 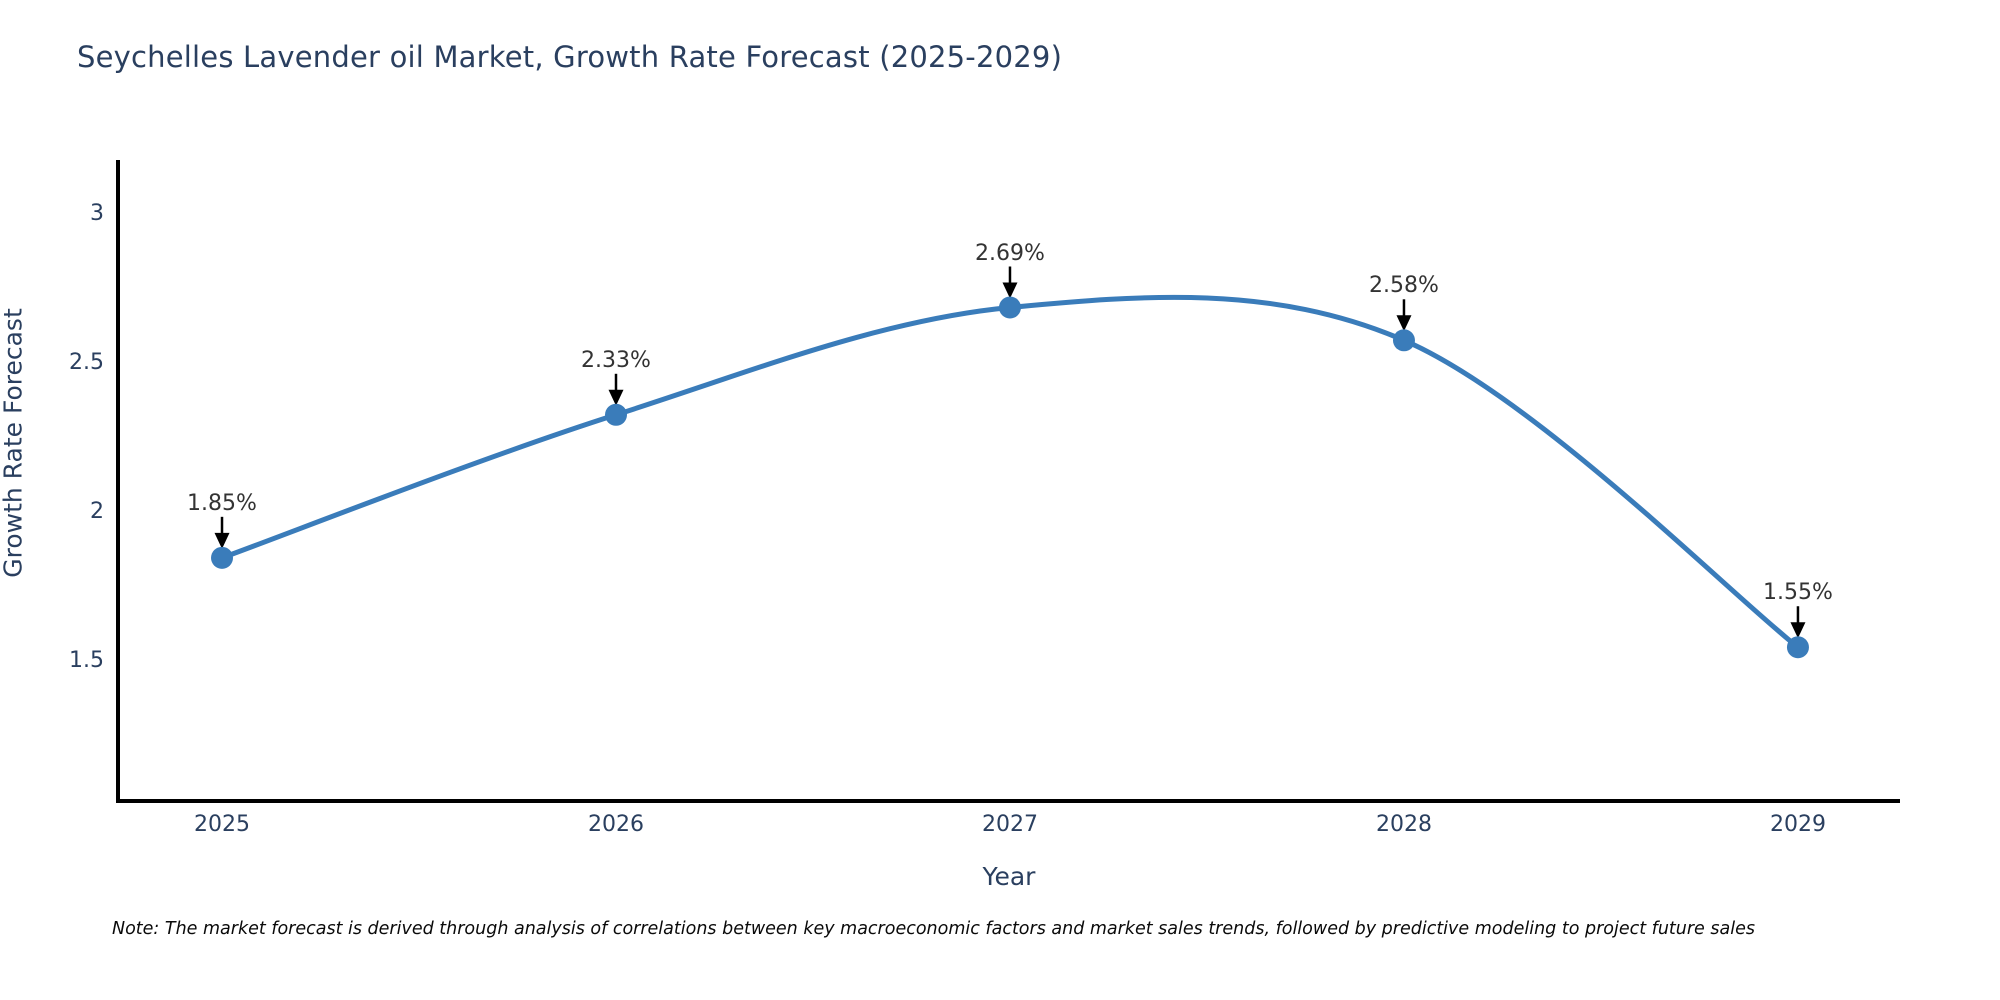 I want to click on x-tick-label: 2026, so click(x=615, y=824).